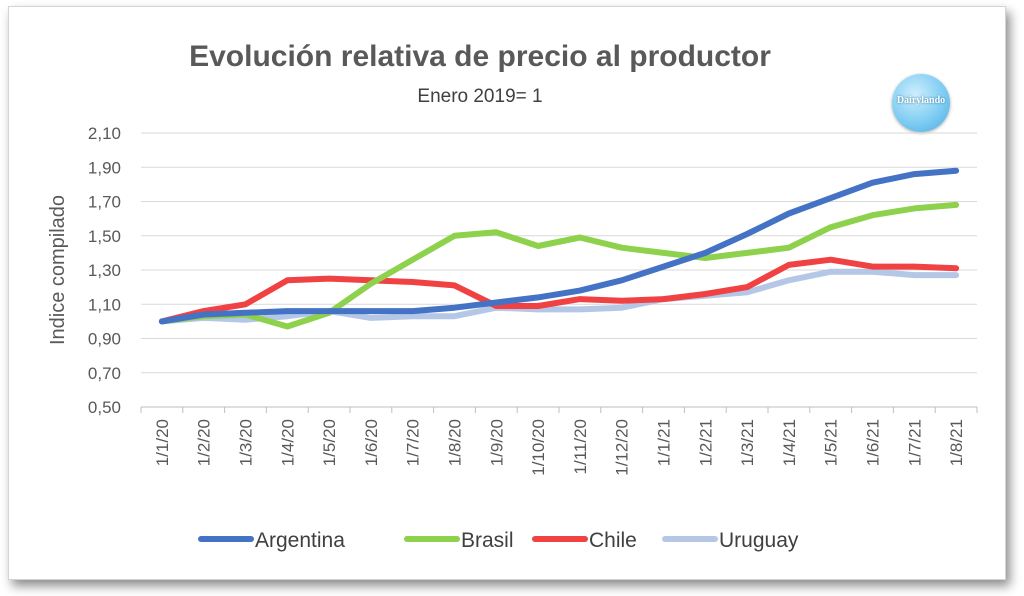 The width and height of the screenshot is (1024, 596). Describe the element at coordinates (480, 96) in the screenshot. I see `chart-subtitle: Enero 2019= 1` at that location.